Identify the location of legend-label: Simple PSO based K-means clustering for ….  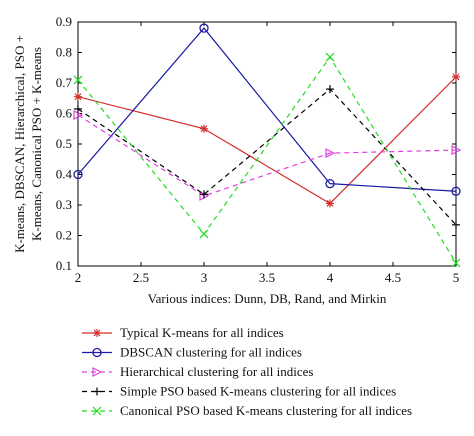
(258, 391).